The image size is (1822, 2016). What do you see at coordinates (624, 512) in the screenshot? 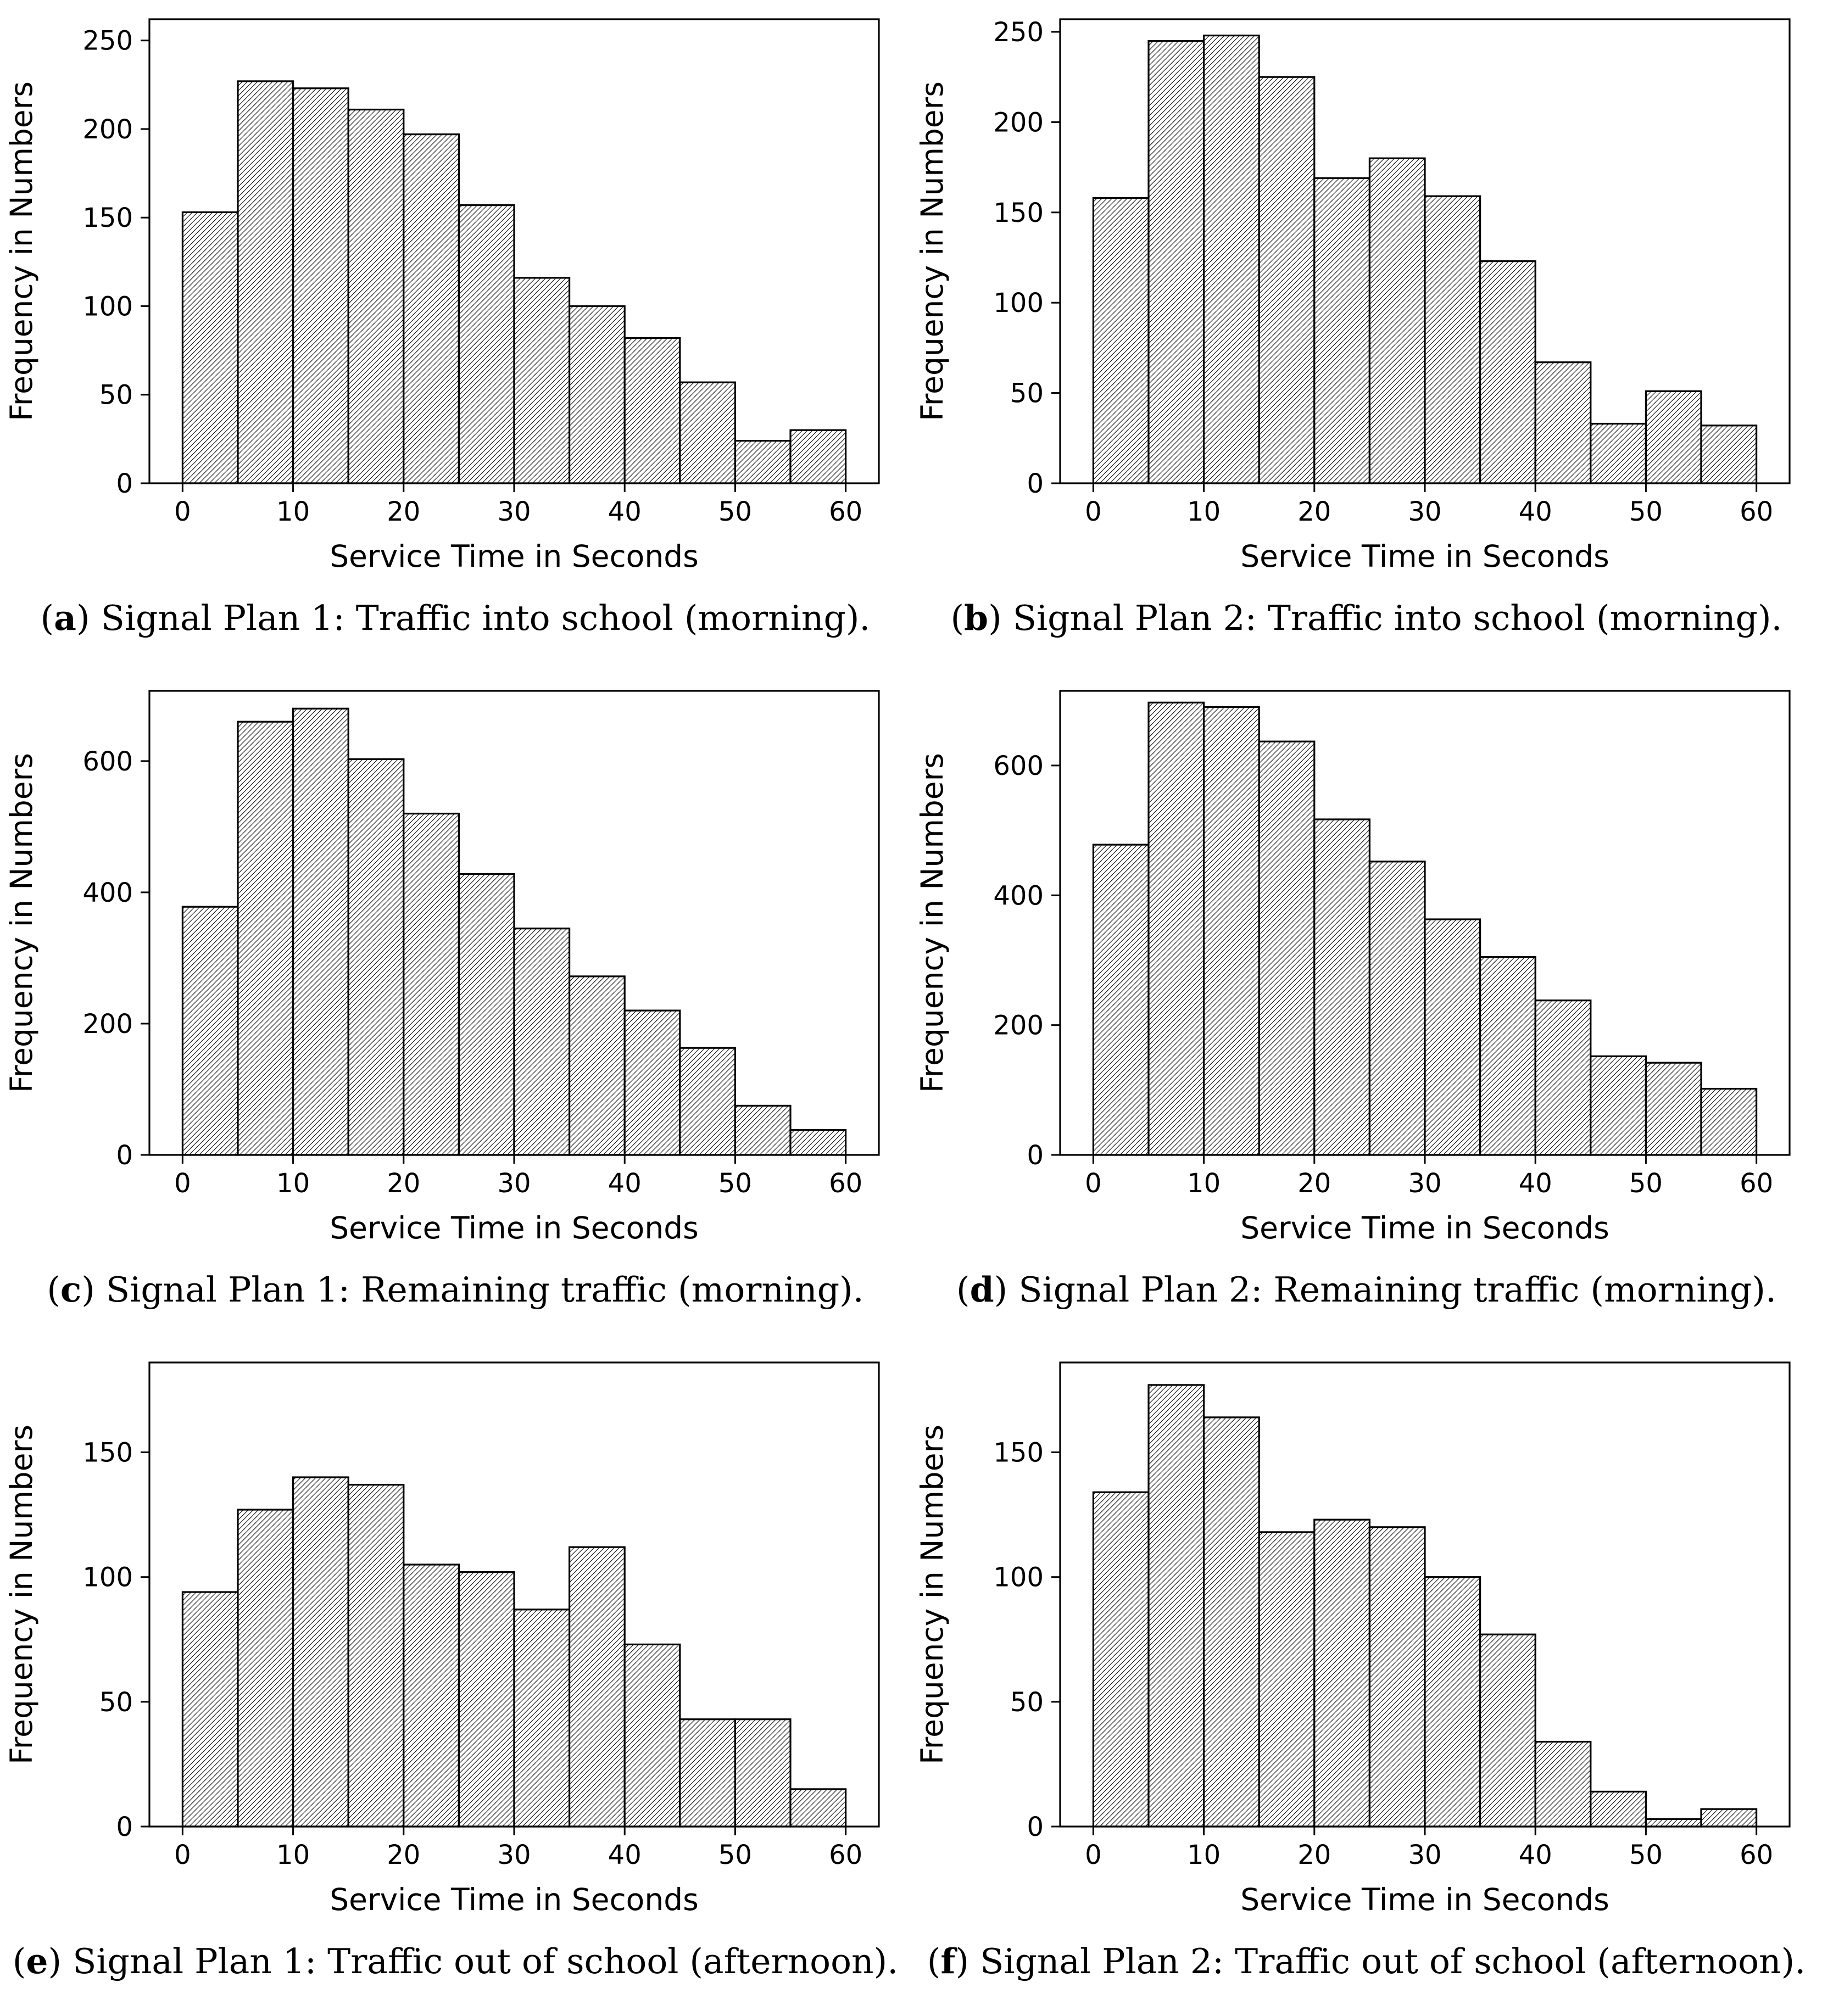
I see `x-tick-label-a: 40` at bounding box center [624, 512].